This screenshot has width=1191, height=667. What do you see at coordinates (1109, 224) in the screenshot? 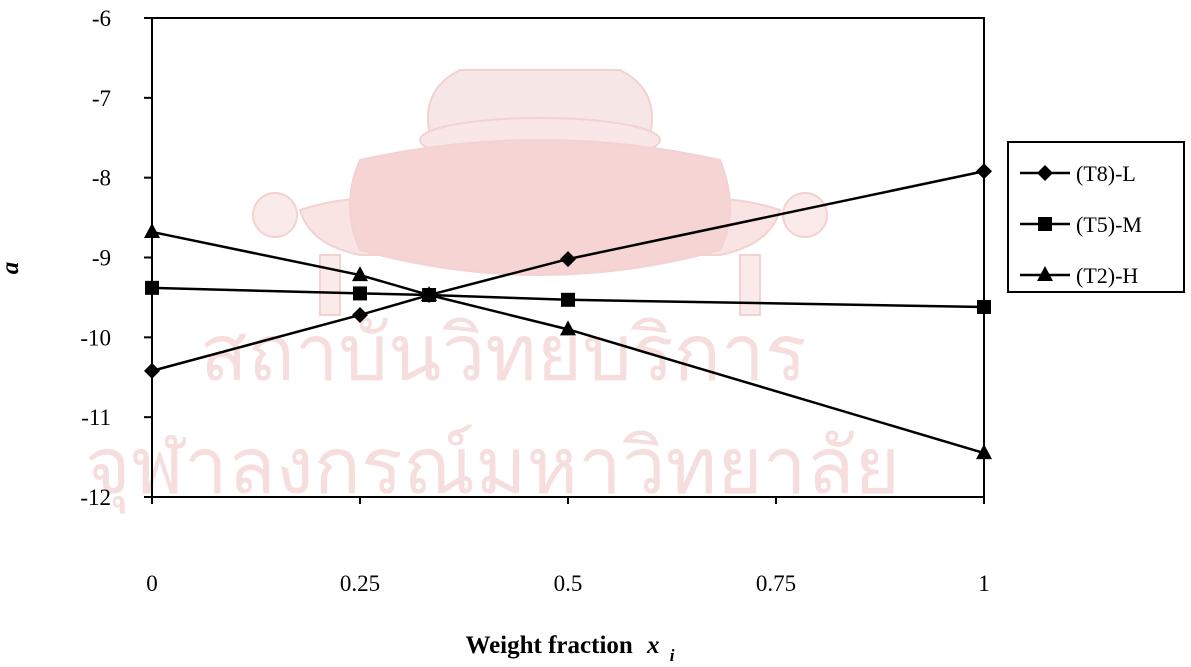
I see `legend-label: (T5)-M` at bounding box center [1109, 224].